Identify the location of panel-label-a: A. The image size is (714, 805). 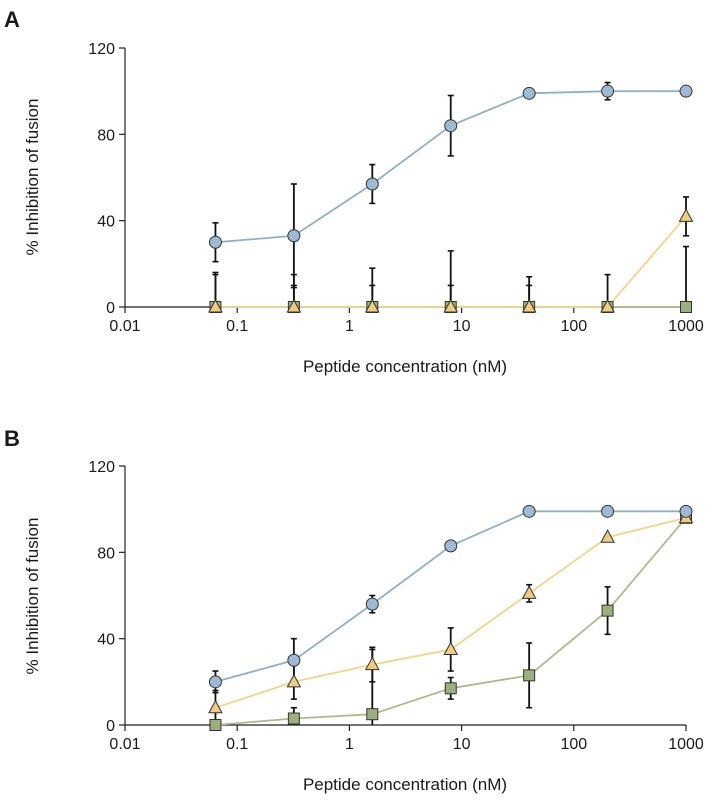
(12, 19).